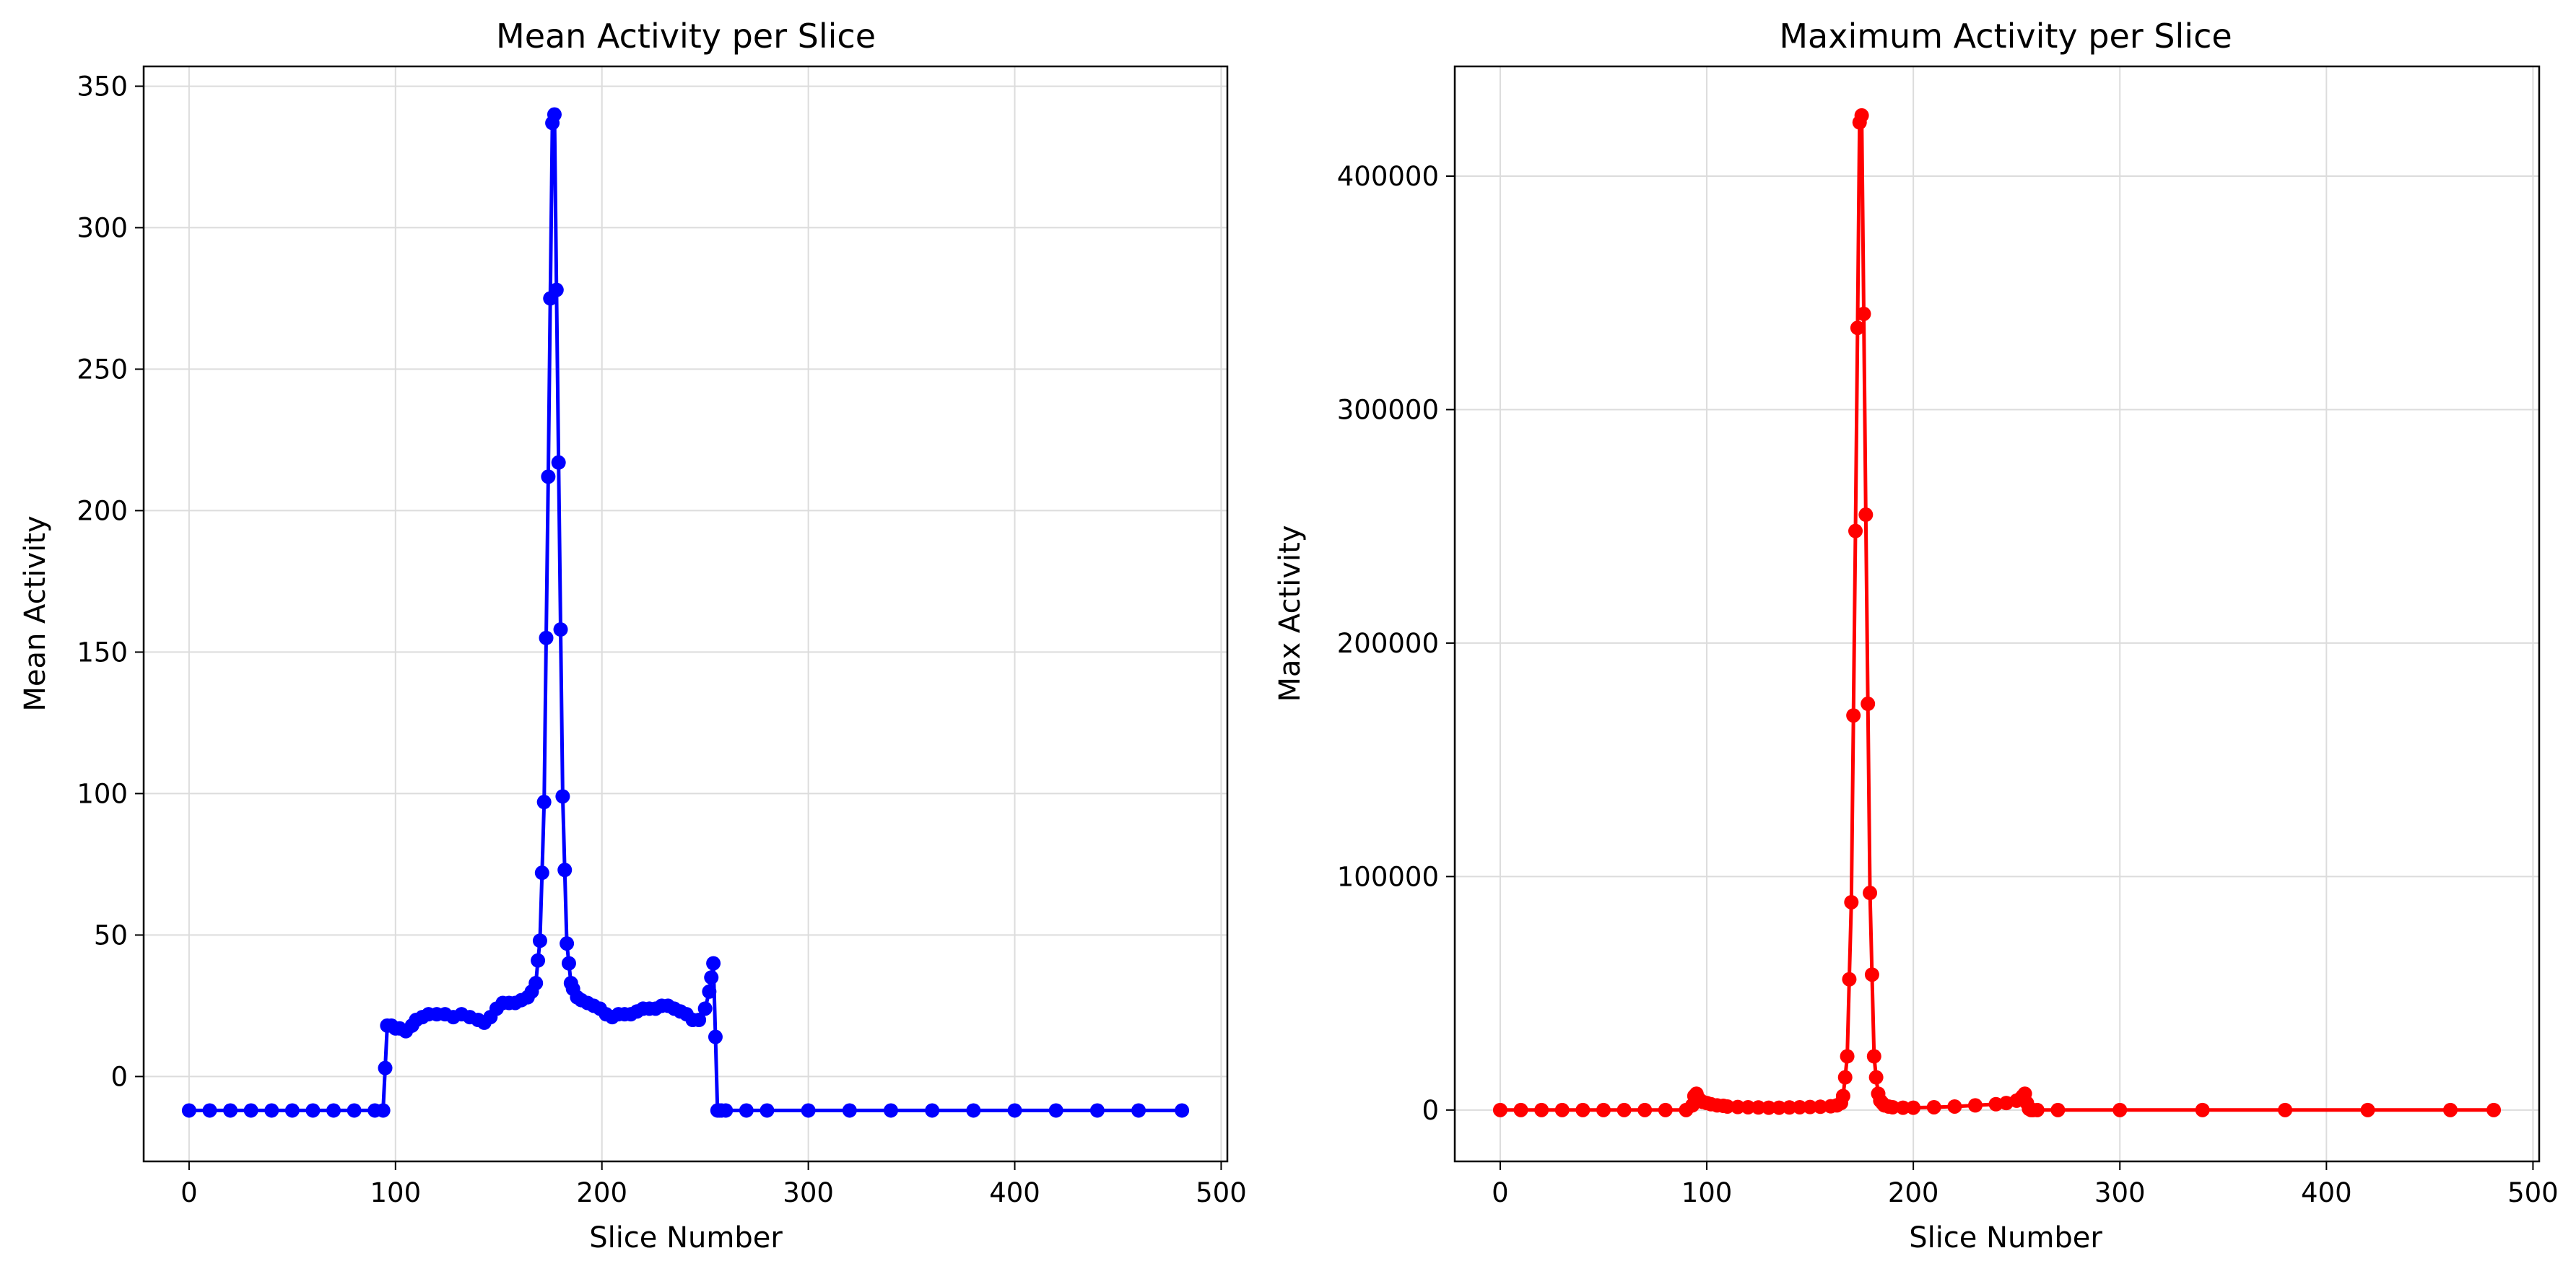  Describe the element at coordinates (1388, 644) in the screenshot. I see `y-tick-label: 200000` at that location.